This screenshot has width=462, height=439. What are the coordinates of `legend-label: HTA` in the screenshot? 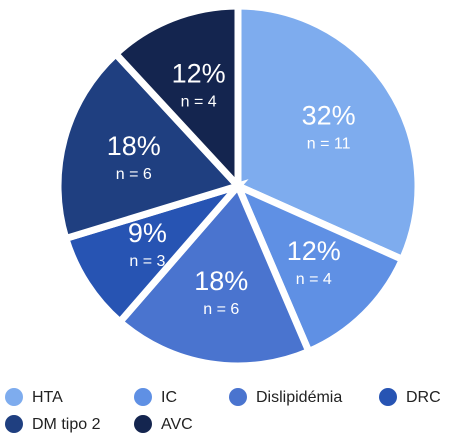 It's located at (47, 397).